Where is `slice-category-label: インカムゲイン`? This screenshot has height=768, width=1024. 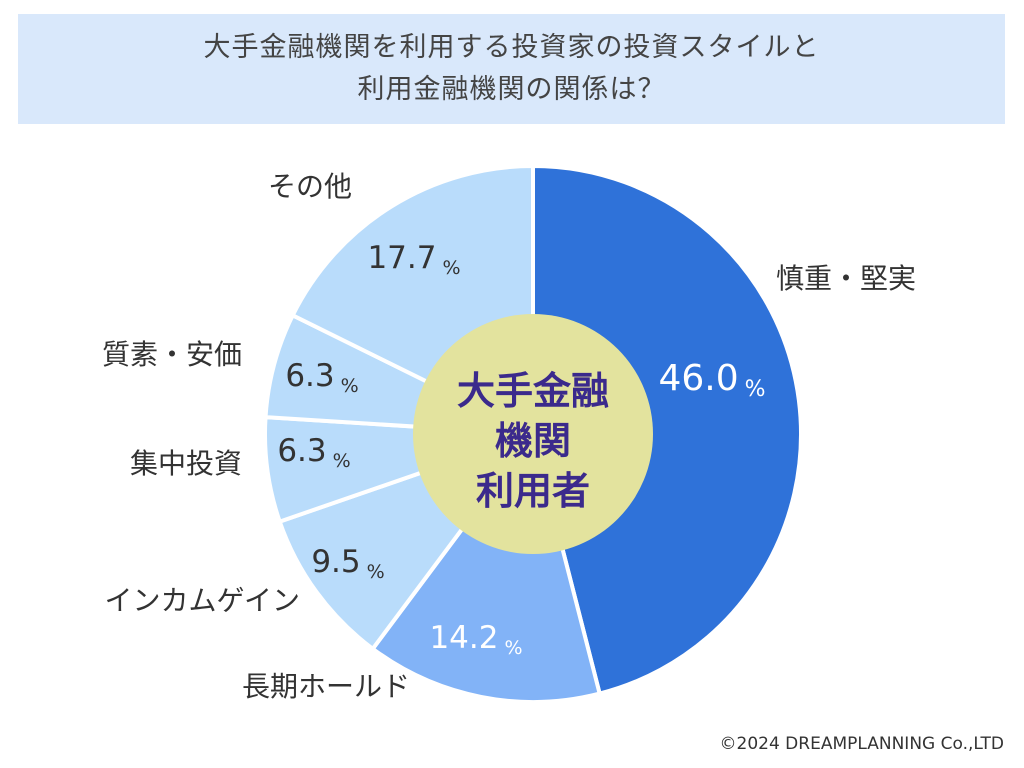
slice-category-label: インカムゲイン is located at coordinates (202, 600).